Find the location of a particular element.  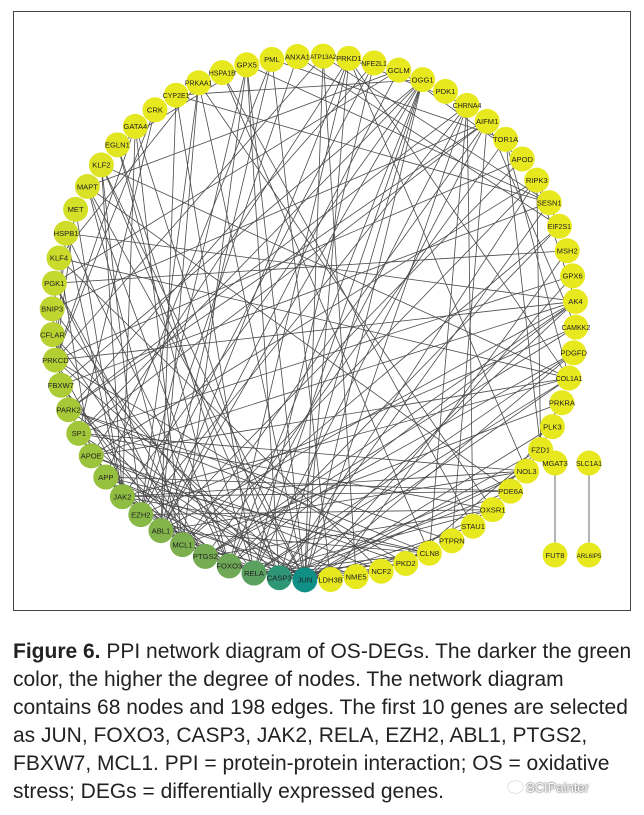

gene-node-jak2: JAK2 is located at coordinates (122, 497).